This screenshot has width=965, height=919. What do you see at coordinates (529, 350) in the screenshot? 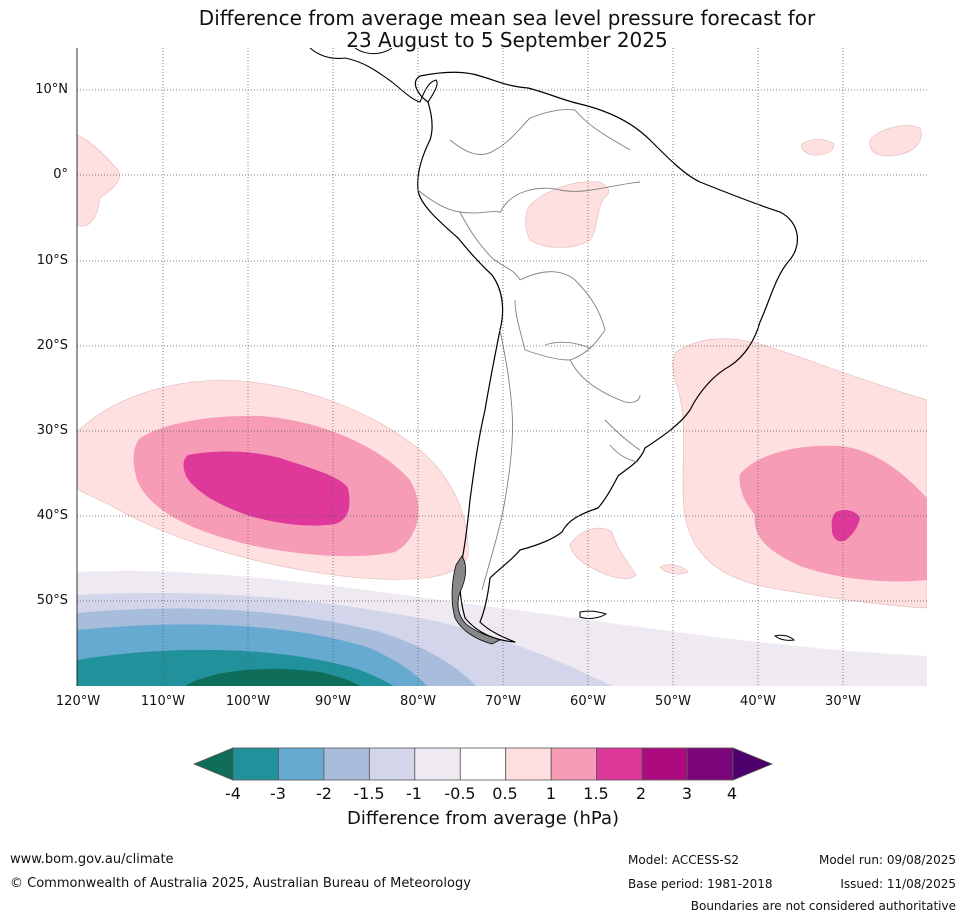
I see `country-borders` at bounding box center [529, 350].